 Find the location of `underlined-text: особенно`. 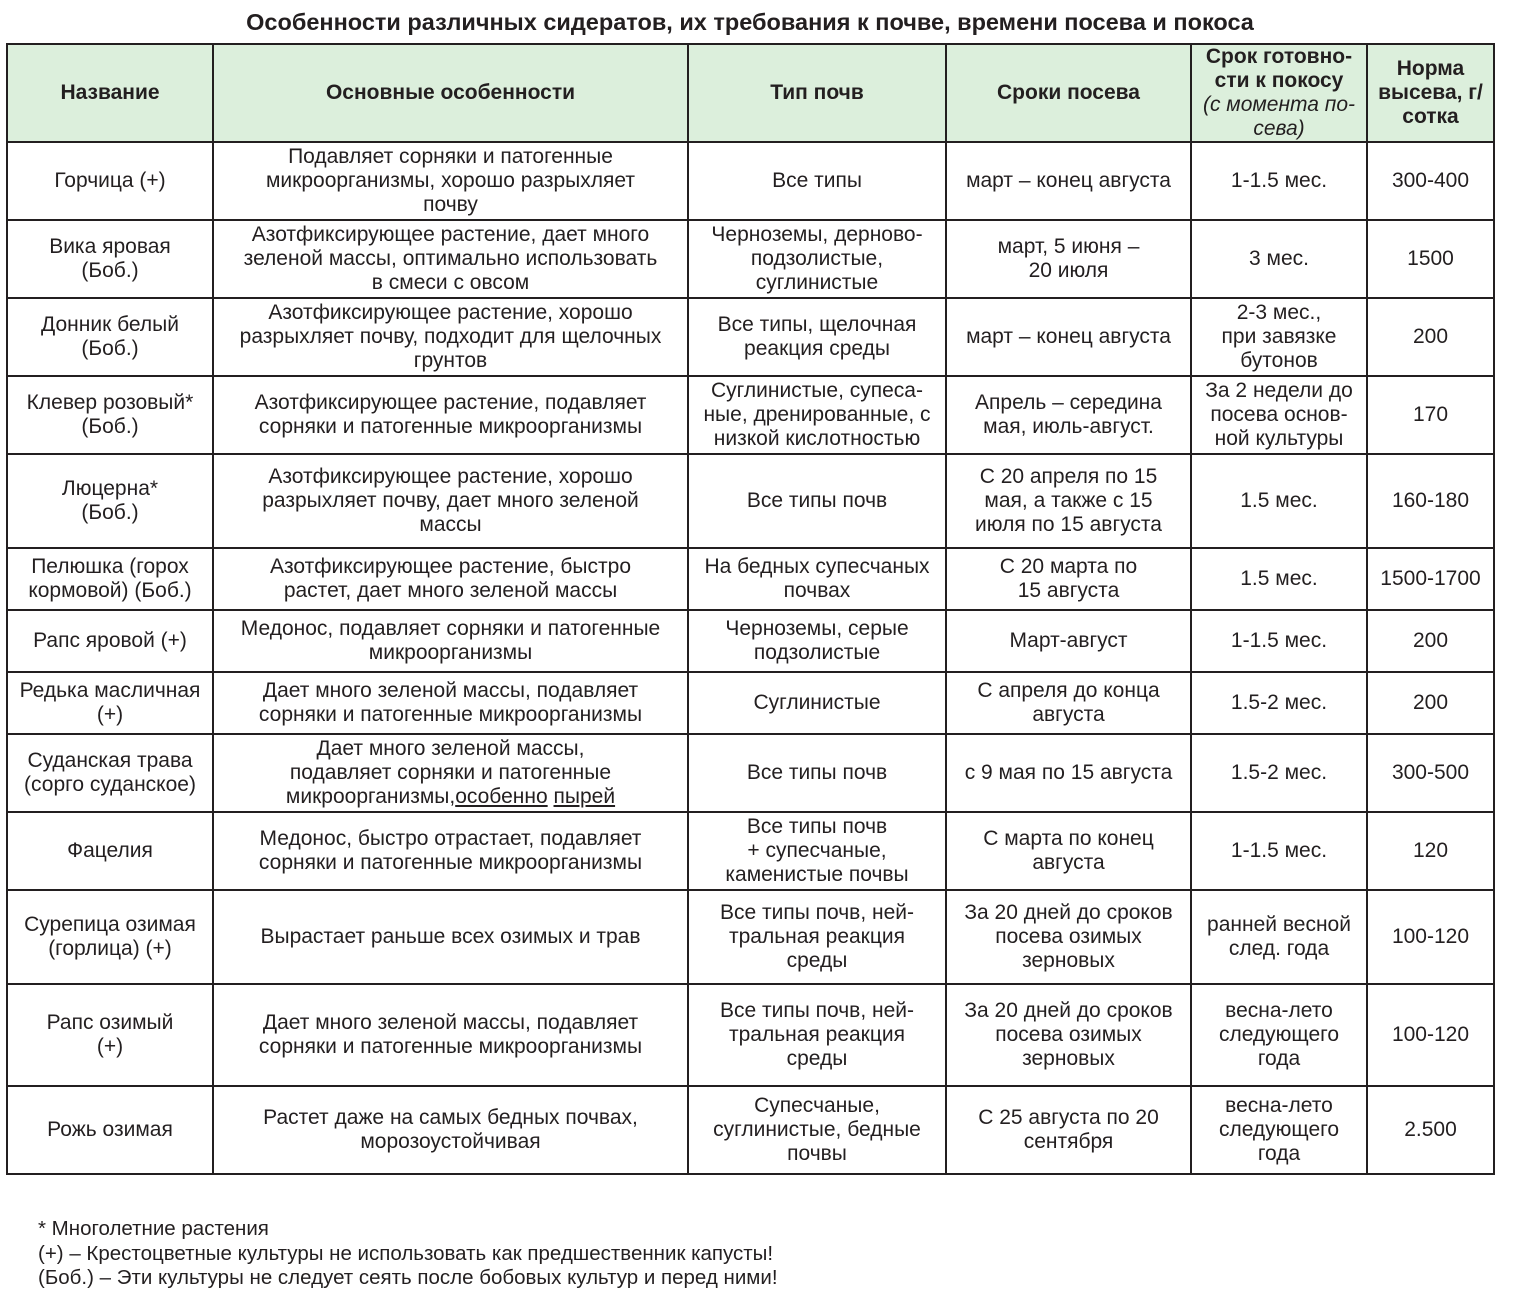

underlined-text: особенно is located at coordinates (501, 796).